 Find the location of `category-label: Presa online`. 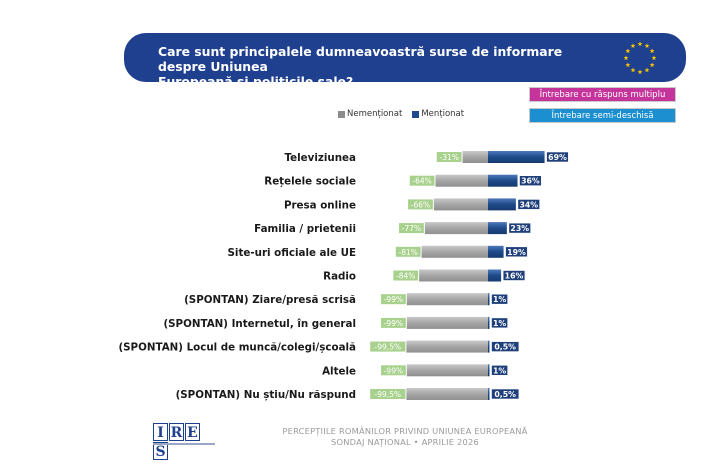

category-label: Presa online is located at coordinates (320, 205).